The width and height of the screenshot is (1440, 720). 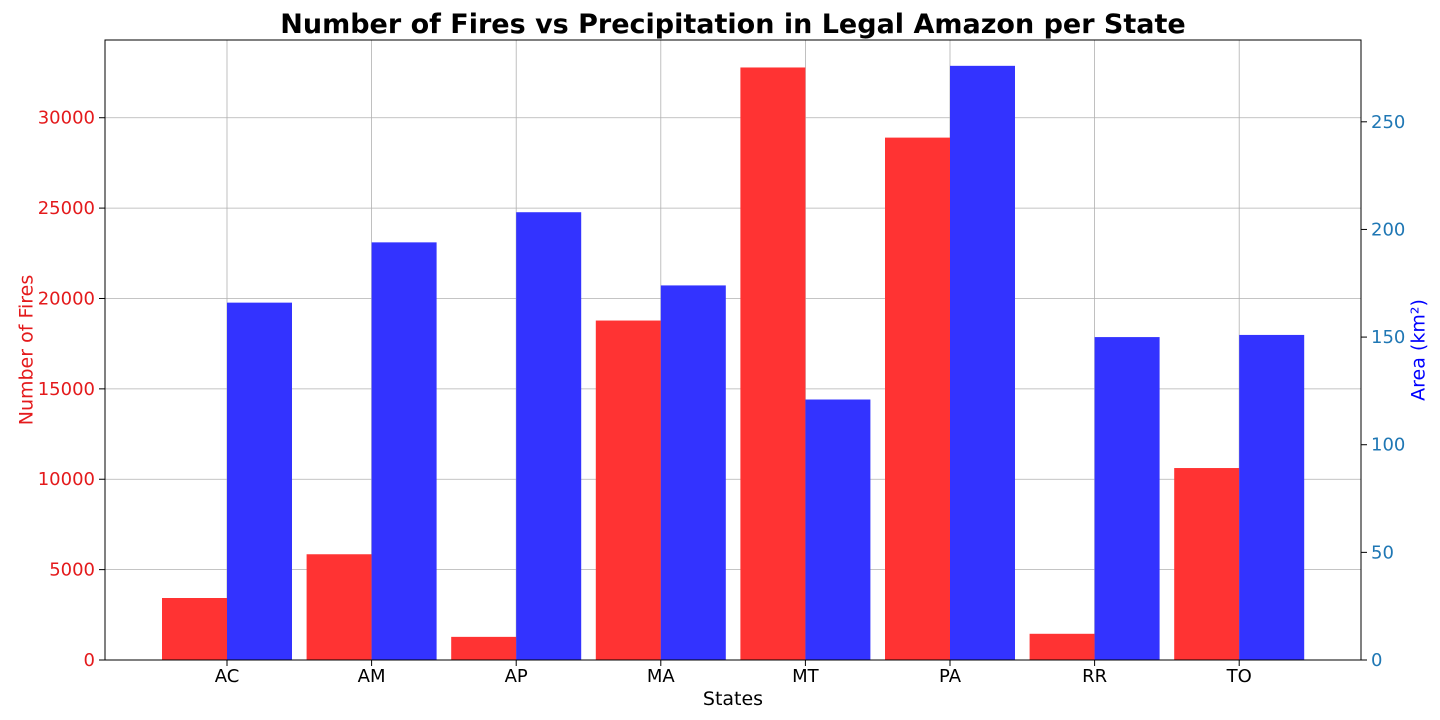 What do you see at coordinates (372, 676) in the screenshot?
I see `x-tick-label: AM` at bounding box center [372, 676].